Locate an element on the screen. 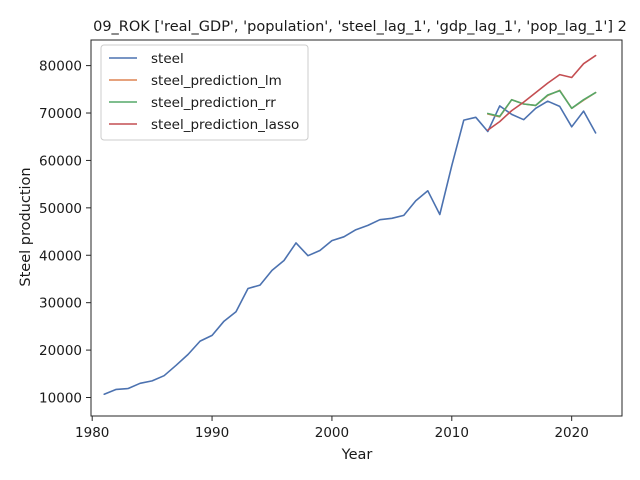 The height and width of the screenshot is (480, 640). x-tick-label: 1990 is located at coordinates (212, 433).